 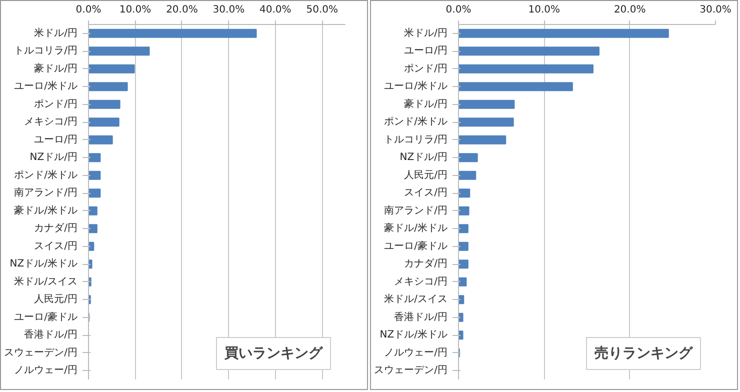 What do you see at coordinates (276, 10) in the screenshot?
I see `x-tick-label: 40.0%` at bounding box center [276, 10].